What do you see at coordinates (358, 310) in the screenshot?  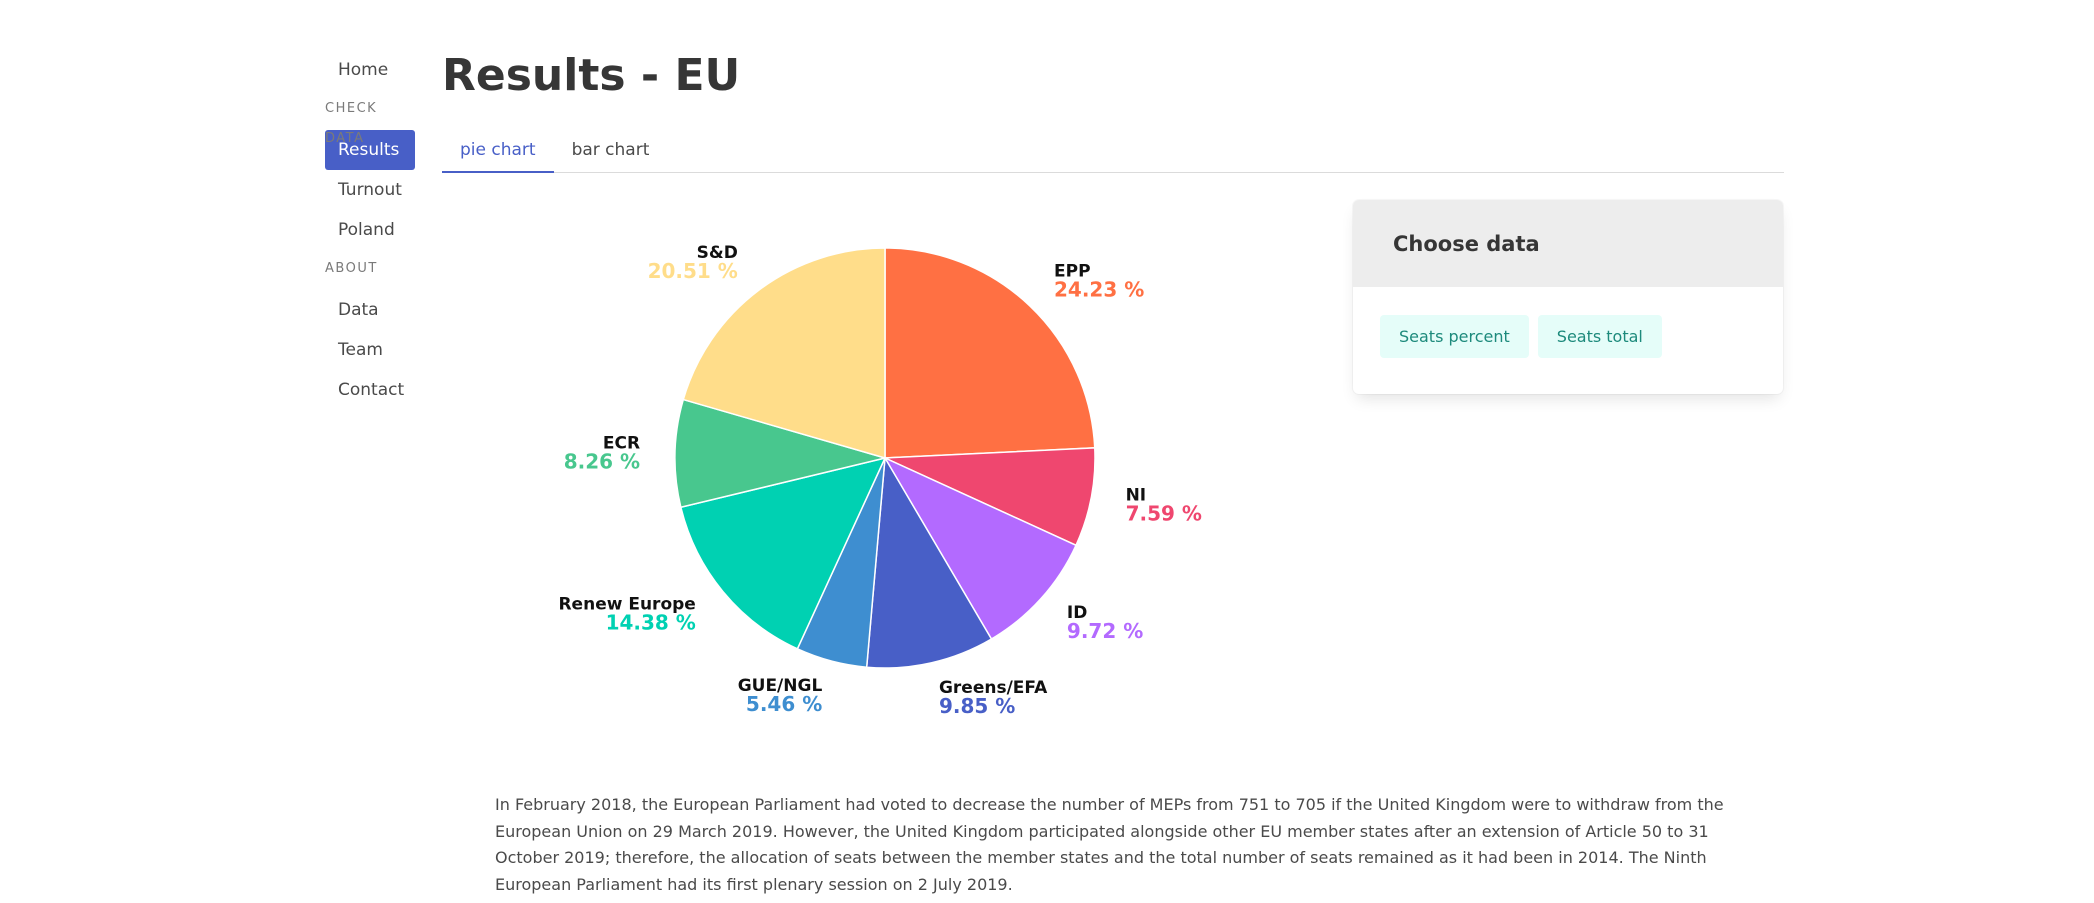 I see `nav-data: Data` at bounding box center [358, 310].